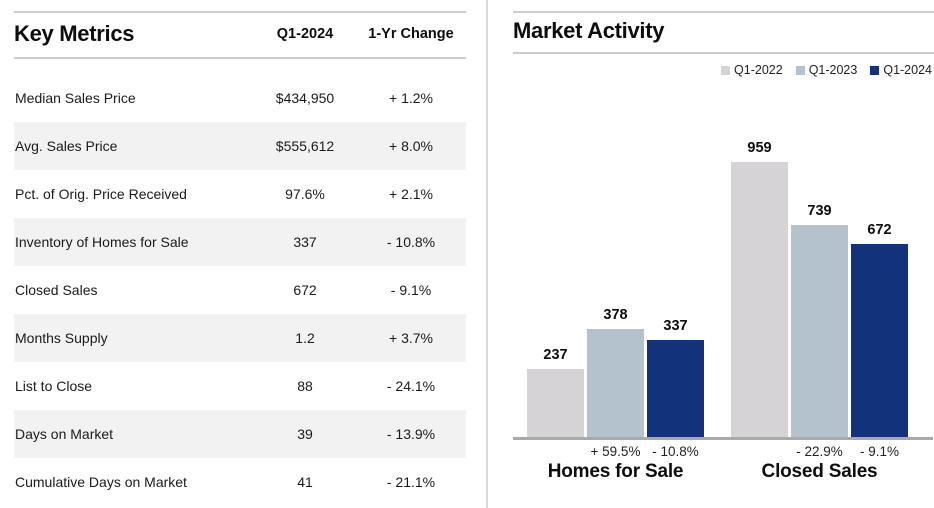 This screenshot has width=934, height=508. Describe the element at coordinates (305, 338) in the screenshot. I see `metric-value: 1.2` at that location.